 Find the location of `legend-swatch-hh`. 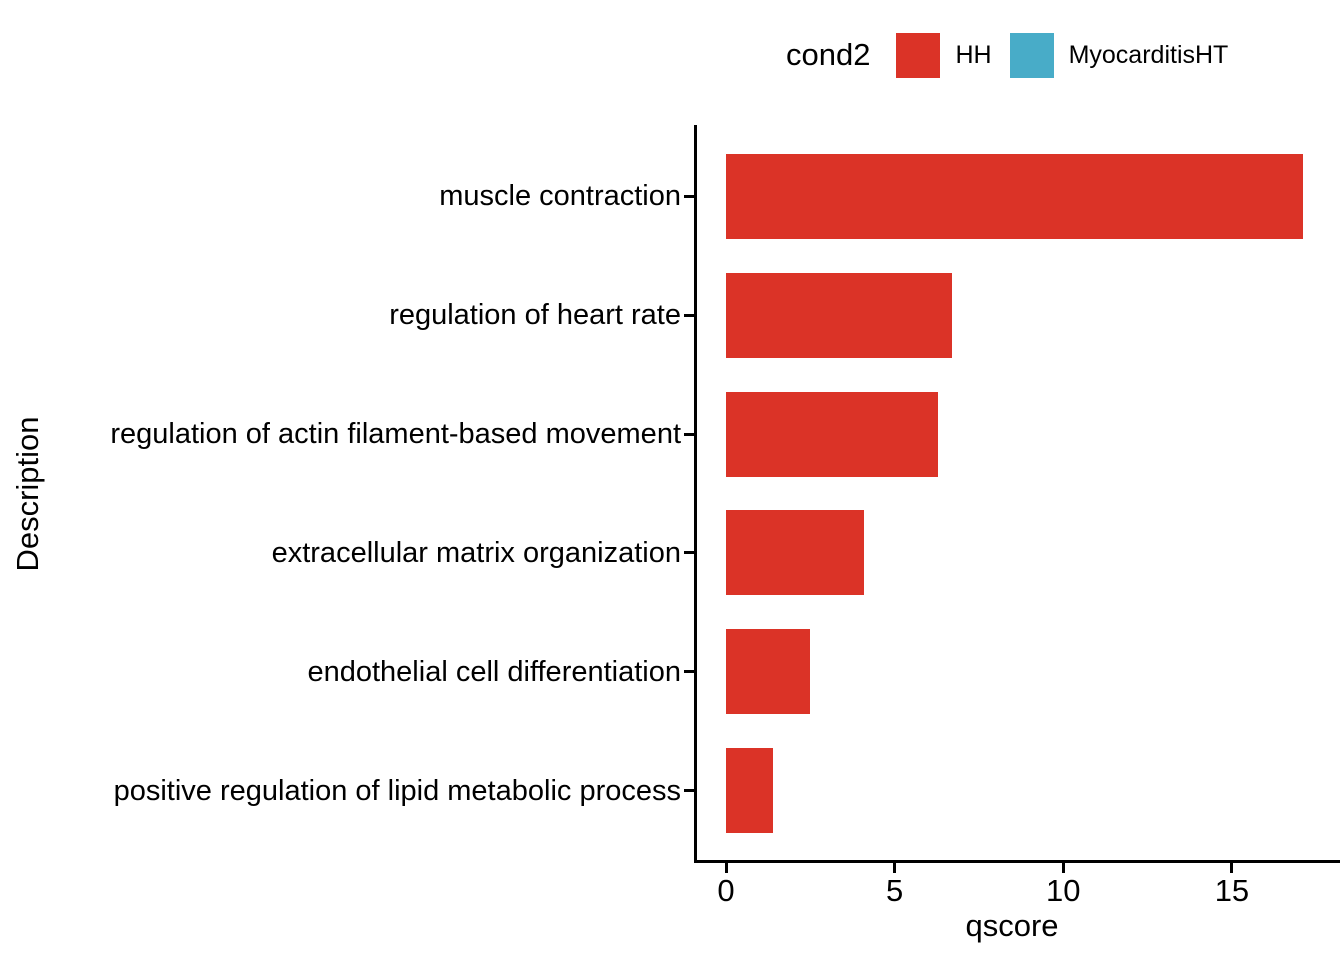

legend-swatch-hh is located at coordinates (918, 55).